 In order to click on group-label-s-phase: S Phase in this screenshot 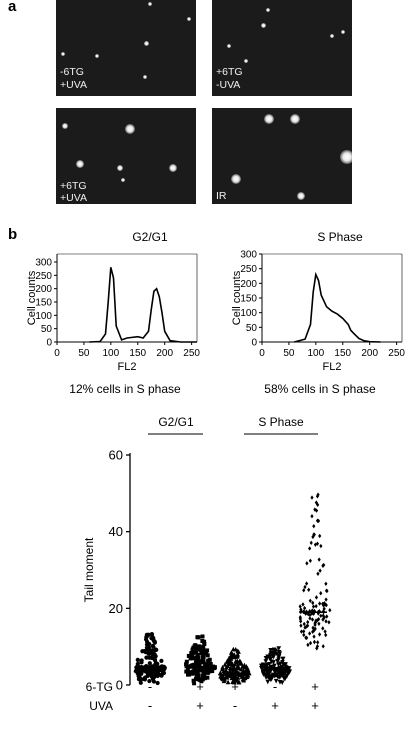, I will do `click(281, 422)`.